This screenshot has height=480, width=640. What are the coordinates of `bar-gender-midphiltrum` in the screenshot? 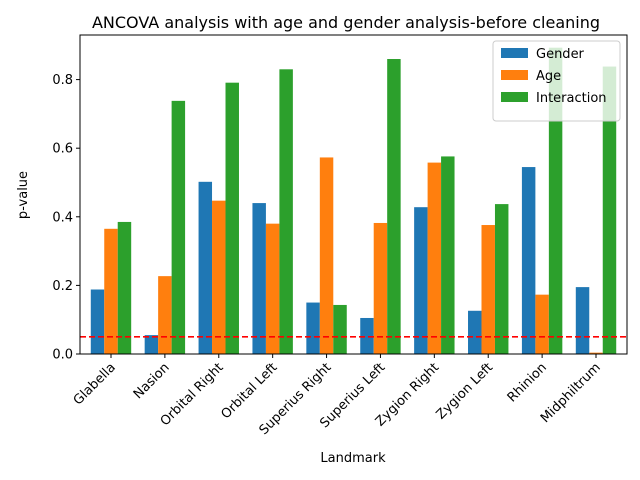 It's located at (582, 320).